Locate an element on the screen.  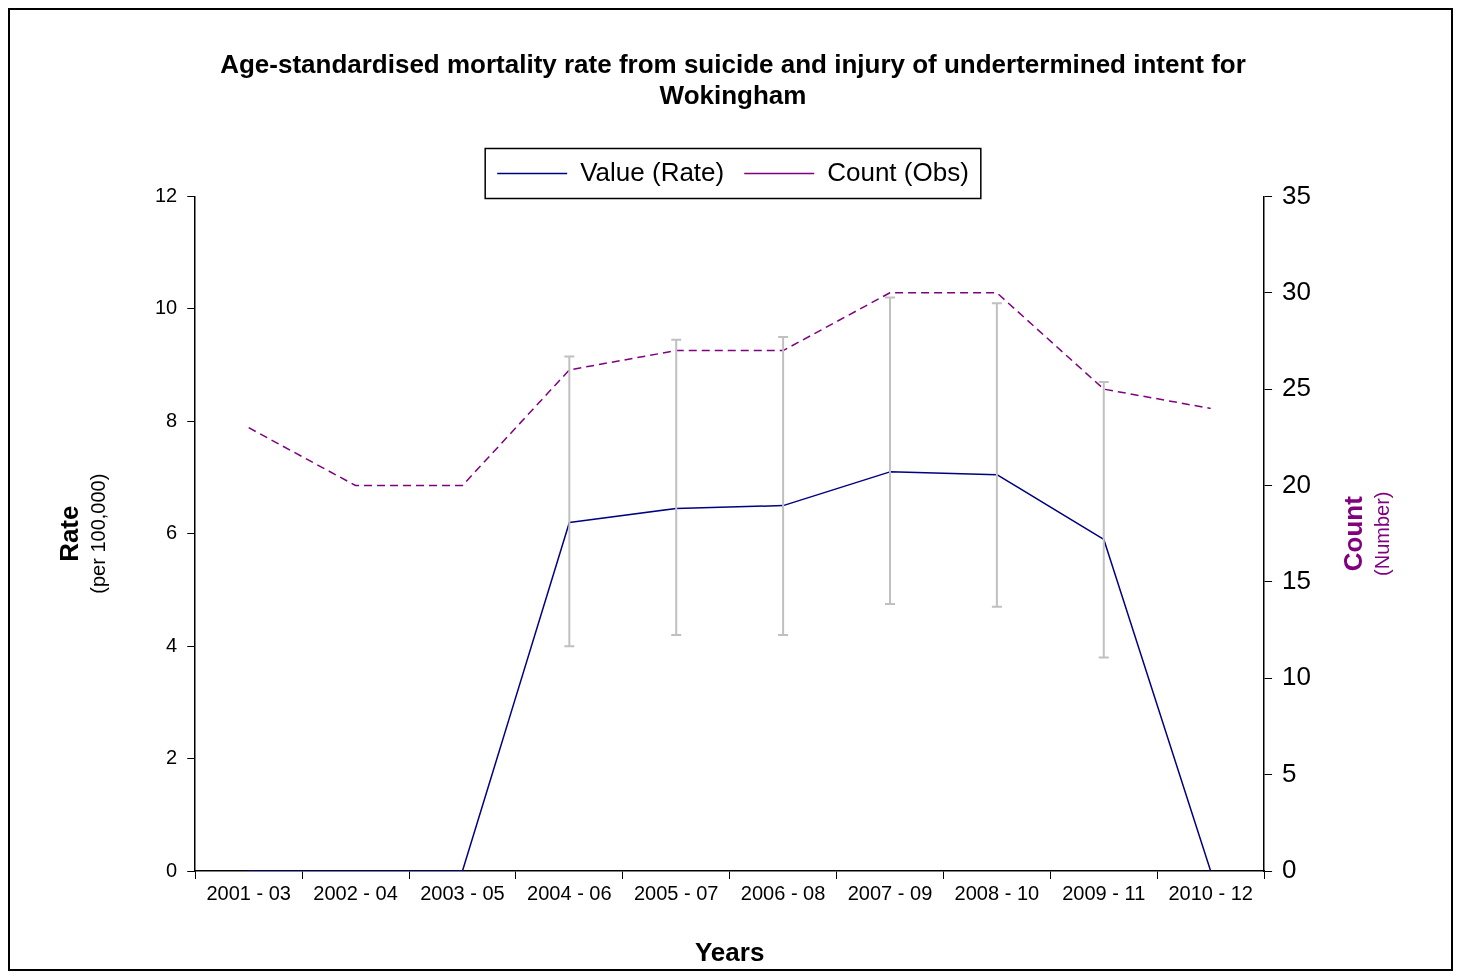
y-axis-title: Rate (per 100,000) is located at coordinates (81, 533).